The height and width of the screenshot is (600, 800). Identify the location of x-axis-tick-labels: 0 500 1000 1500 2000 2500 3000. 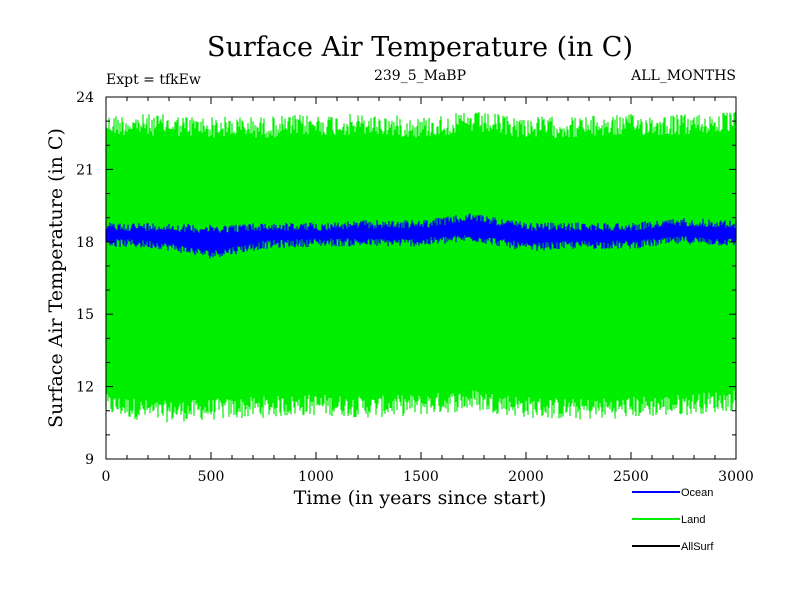
(428, 477).